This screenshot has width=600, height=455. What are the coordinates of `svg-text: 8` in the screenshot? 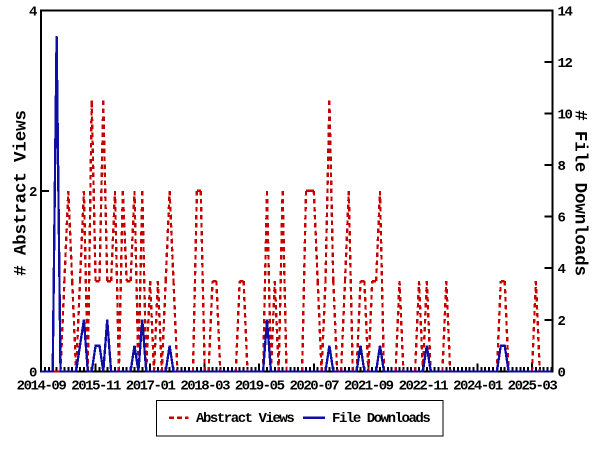 It's located at (562, 167).